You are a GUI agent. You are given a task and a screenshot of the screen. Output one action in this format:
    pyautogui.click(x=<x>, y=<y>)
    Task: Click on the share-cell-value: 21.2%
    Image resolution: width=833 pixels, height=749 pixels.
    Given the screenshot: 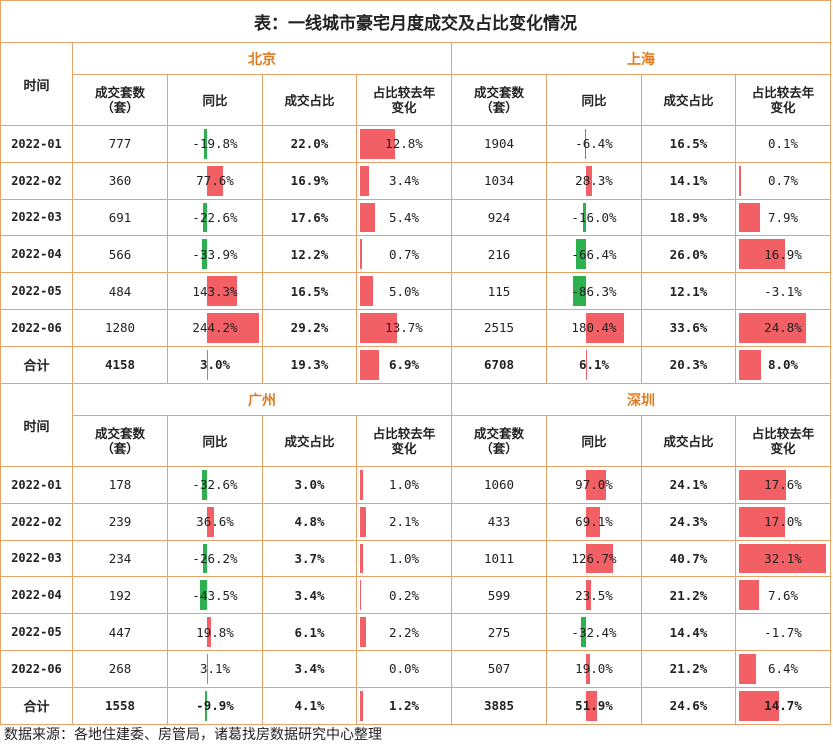 What is the action you would take?
    pyautogui.click(x=688, y=669)
    